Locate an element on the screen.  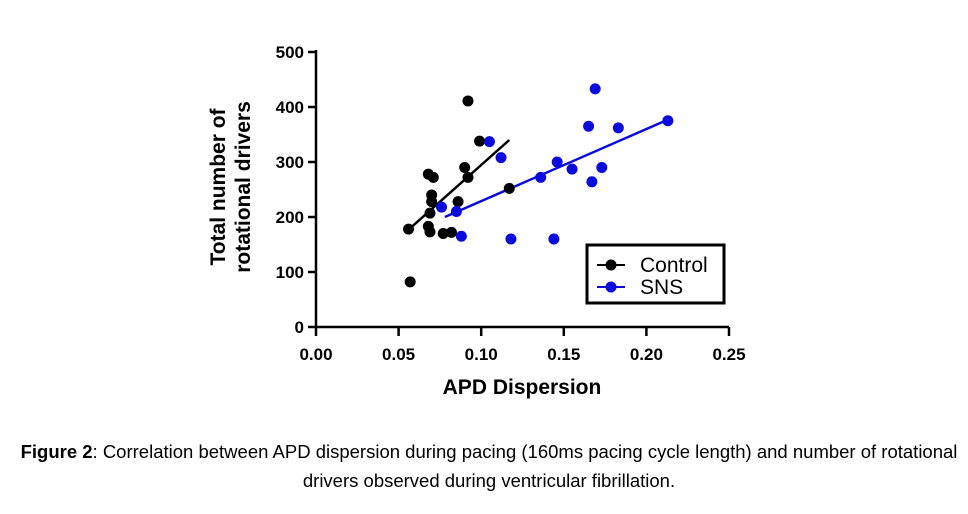
x-tick-label: 0.05 is located at coordinates (398, 354).